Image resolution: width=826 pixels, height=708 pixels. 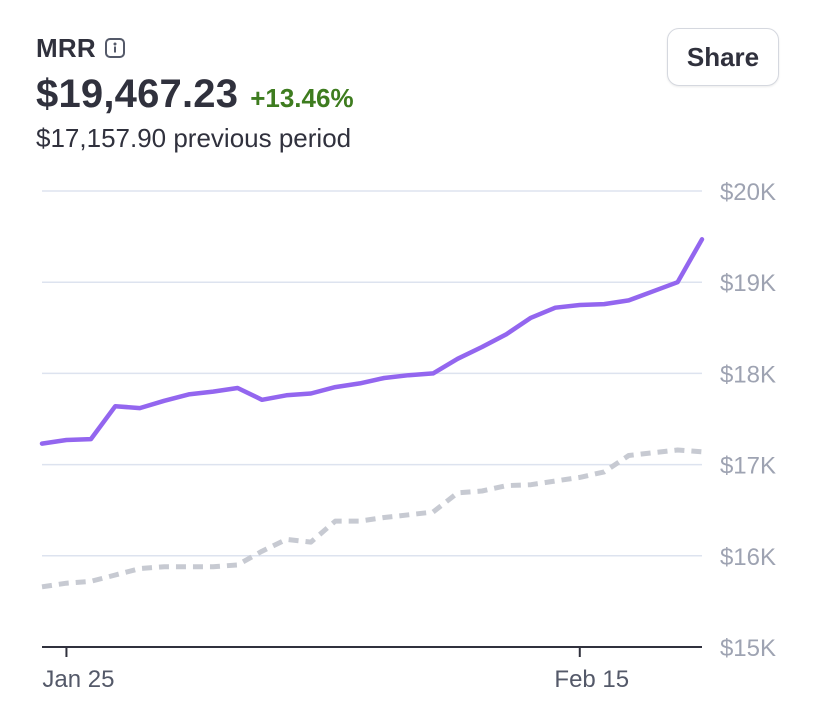 I want to click on x-tick-label: Feb 15, so click(x=591, y=679).